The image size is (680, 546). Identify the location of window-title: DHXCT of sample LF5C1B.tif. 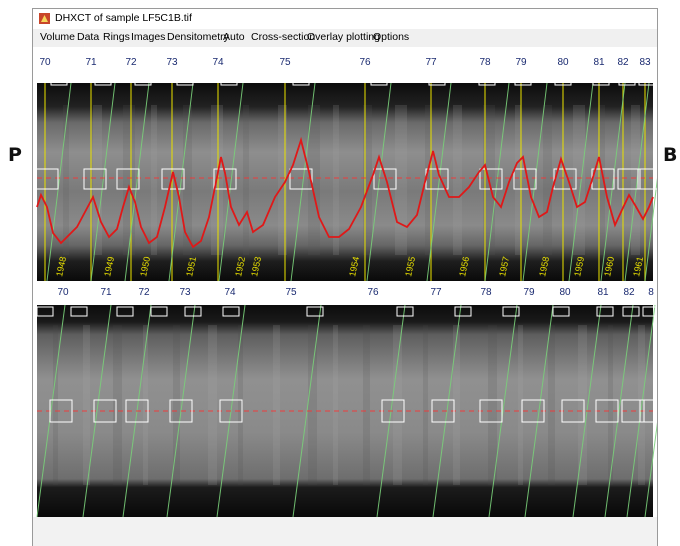
(123, 18).